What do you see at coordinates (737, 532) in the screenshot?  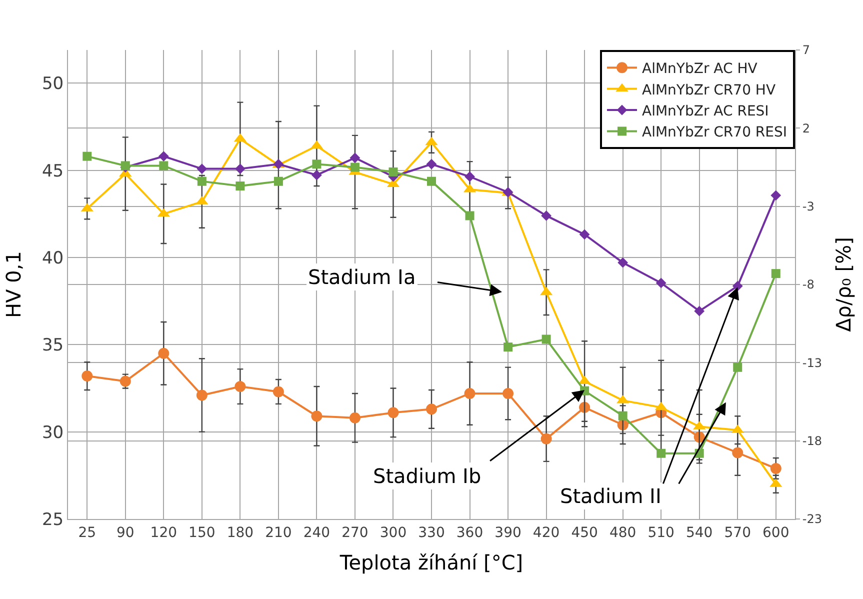 I see `x-tick-label: 570` at bounding box center [737, 532].